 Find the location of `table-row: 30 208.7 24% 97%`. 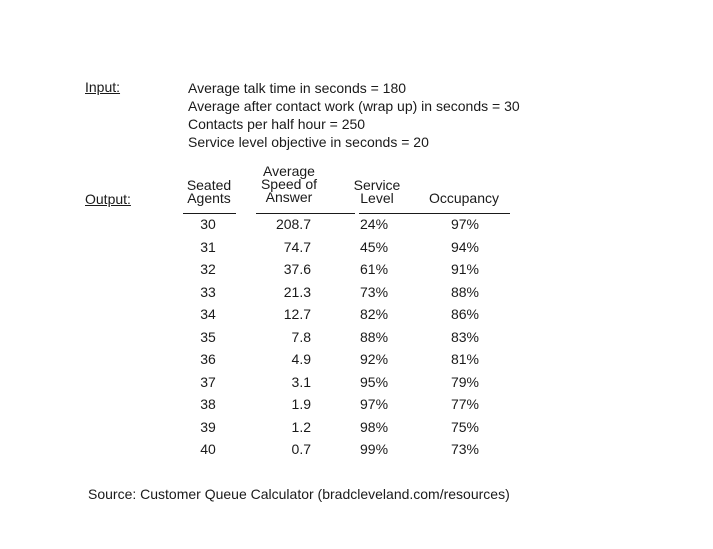

table-row: 30 208.7 24% 97% is located at coordinates (356, 226).